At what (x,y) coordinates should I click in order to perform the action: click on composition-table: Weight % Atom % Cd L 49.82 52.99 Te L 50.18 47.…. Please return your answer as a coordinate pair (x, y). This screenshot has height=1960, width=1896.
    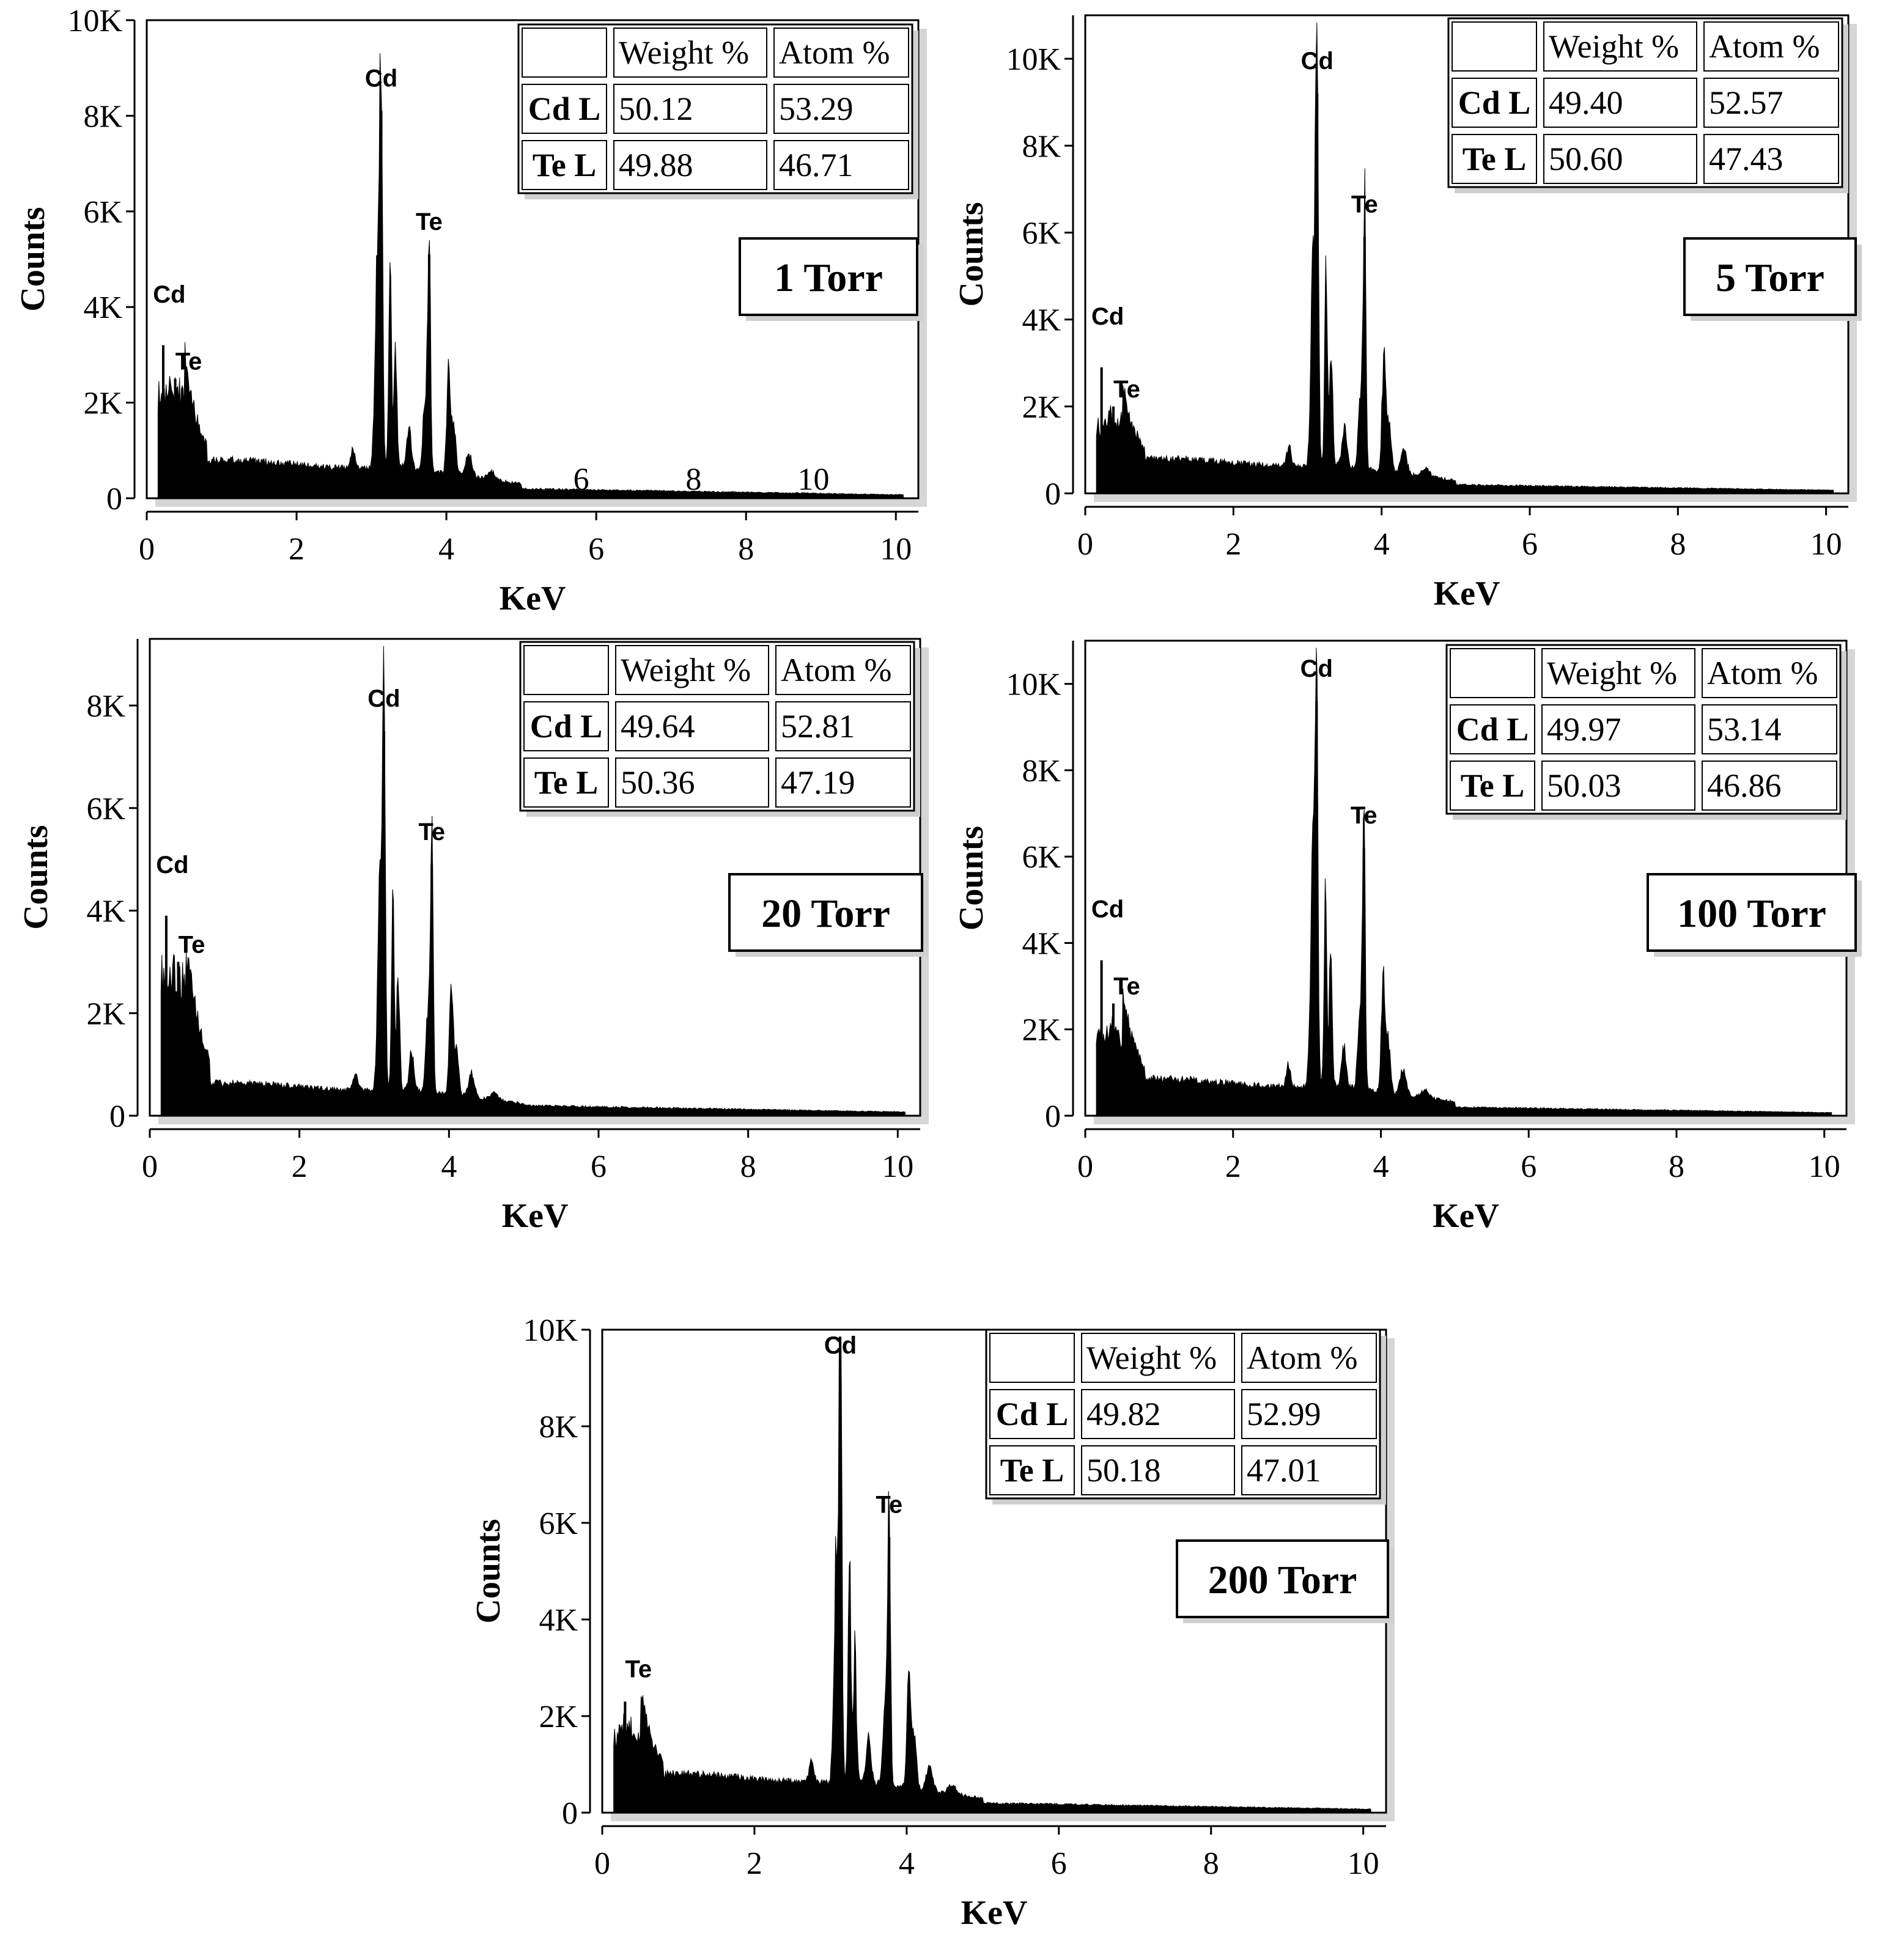
    Looking at the image, I should click on (1185, 1416).